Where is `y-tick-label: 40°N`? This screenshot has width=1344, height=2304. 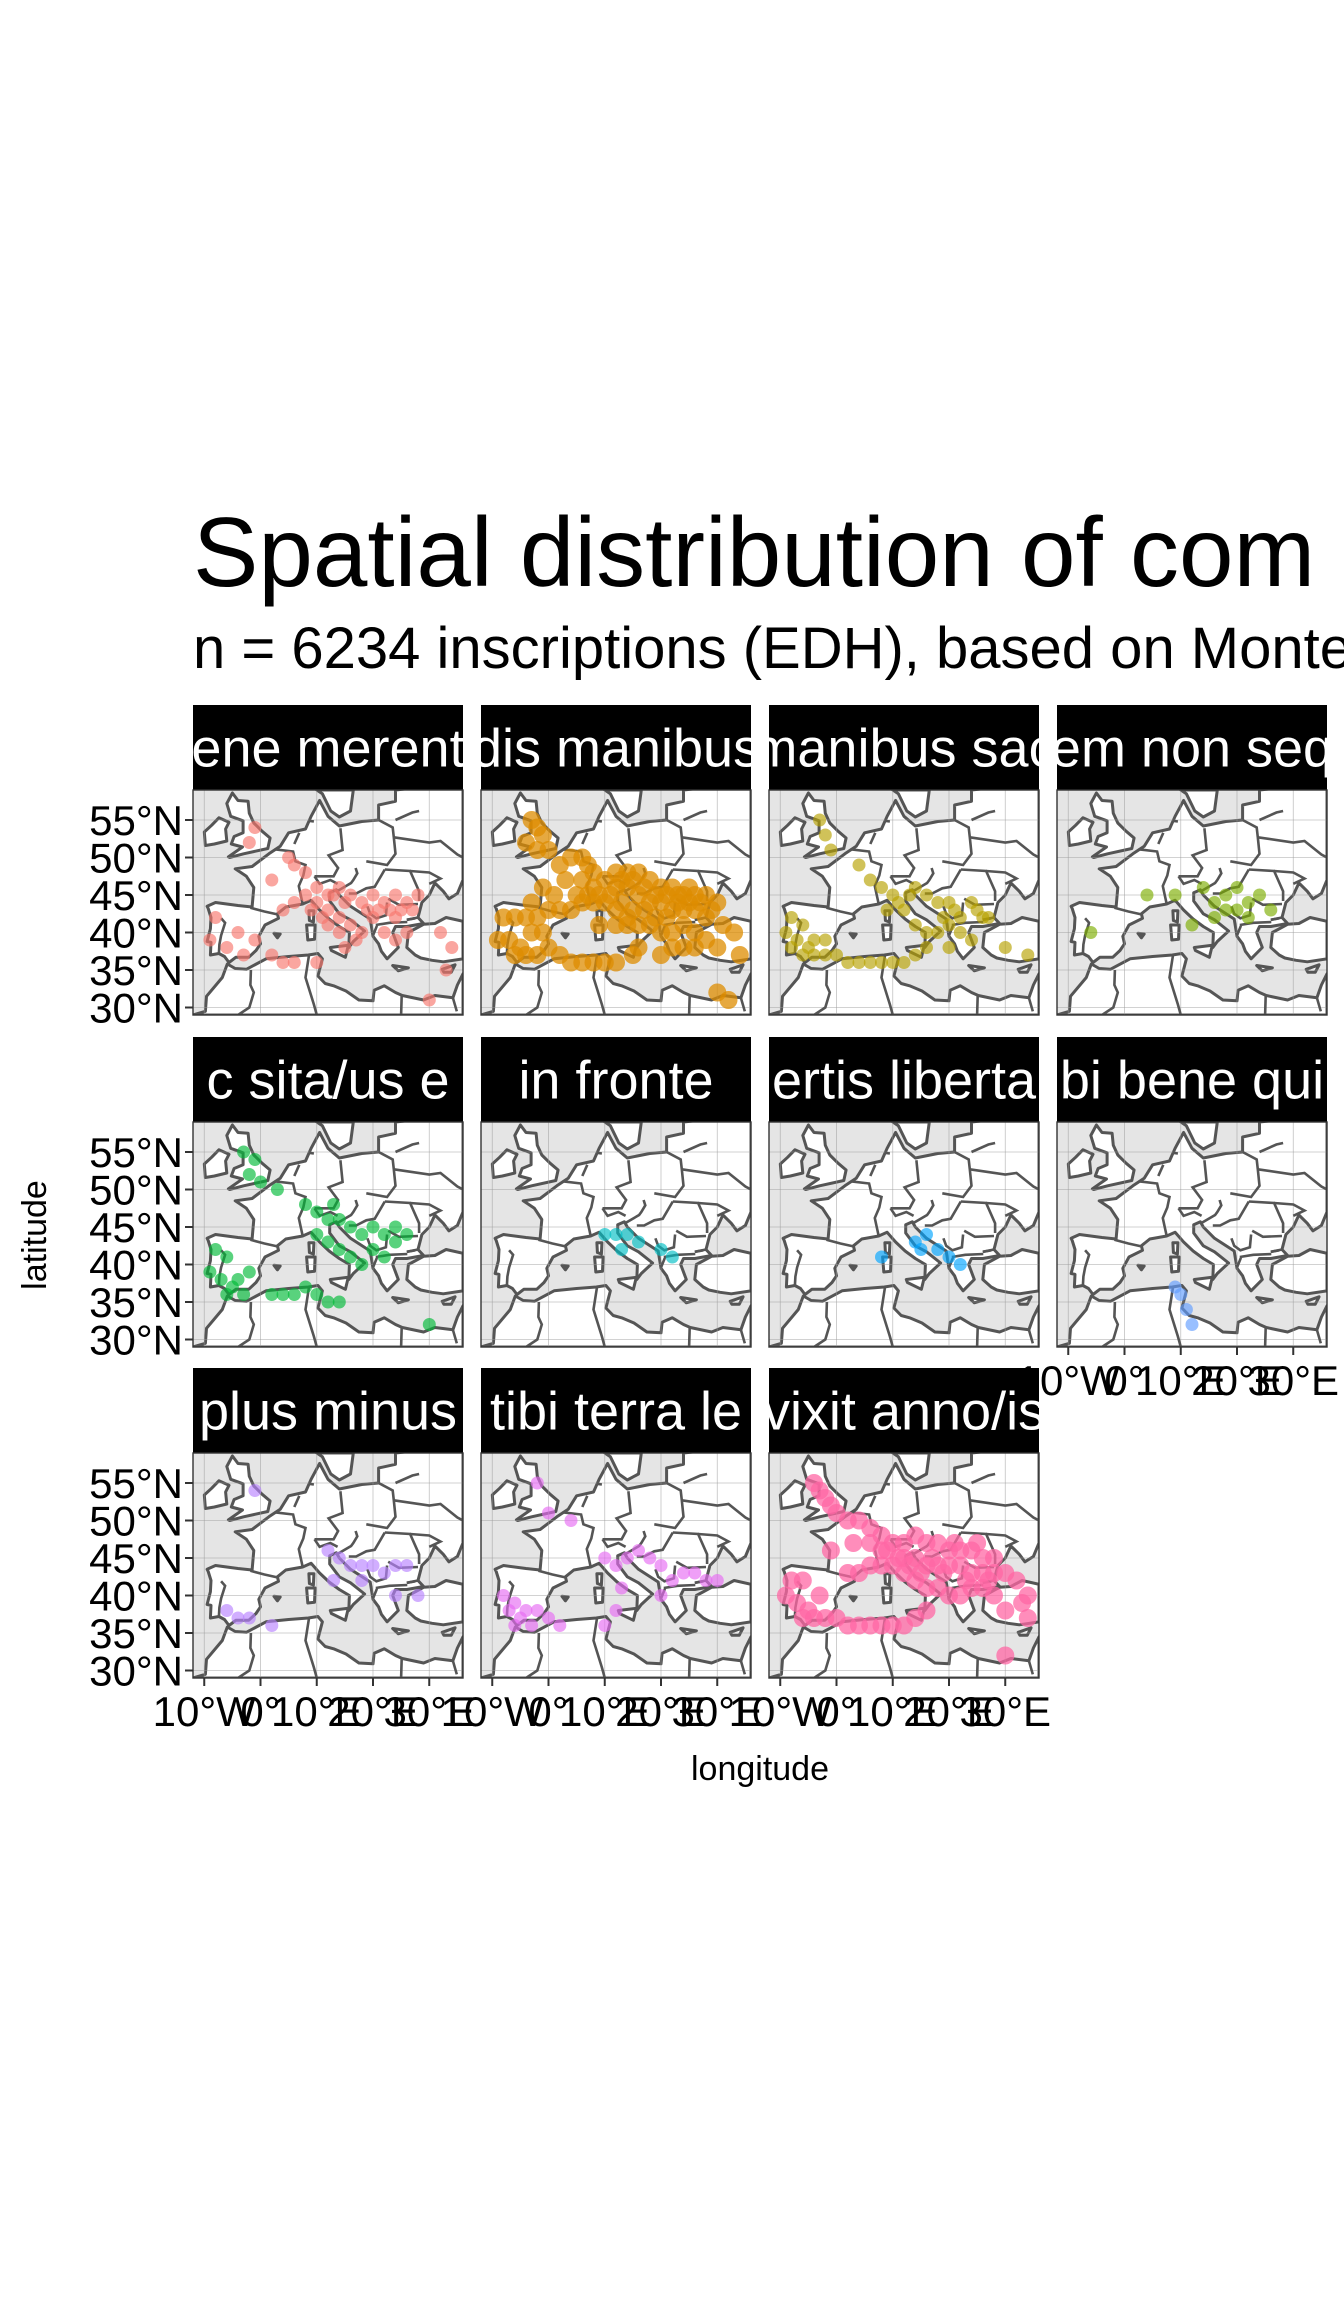 y-tick-label: 40°N is located at coordinates (136, 933).